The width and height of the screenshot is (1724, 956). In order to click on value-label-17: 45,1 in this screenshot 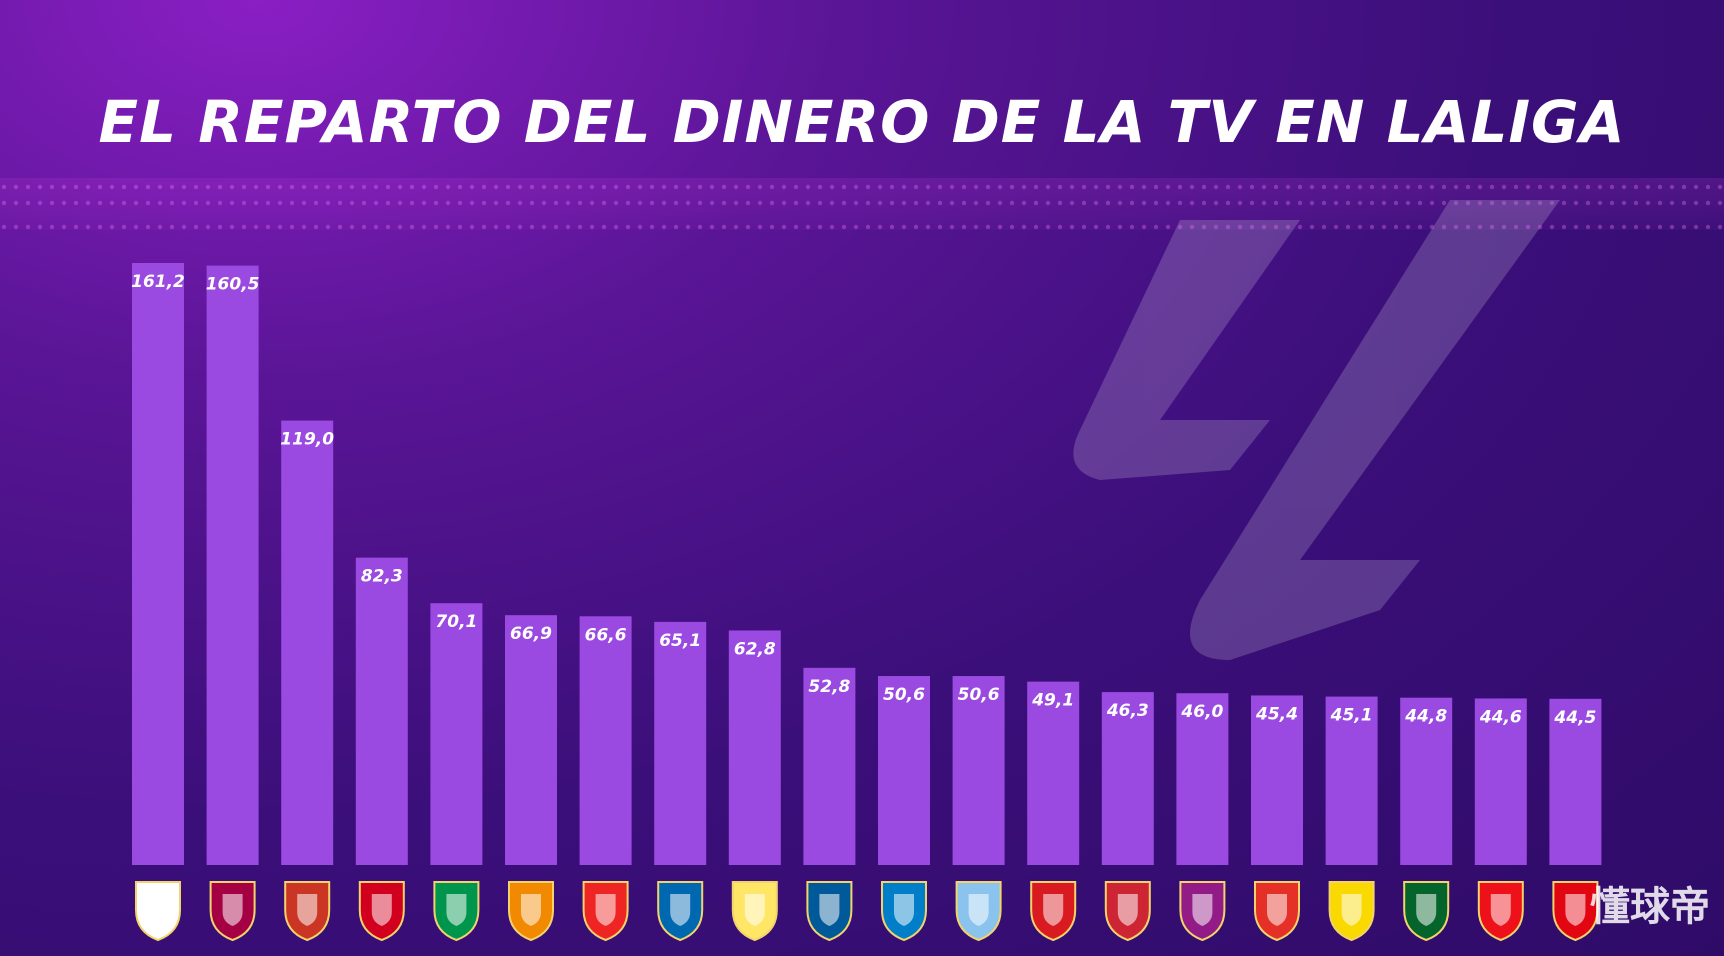, I will do `click(1351, 716)`.